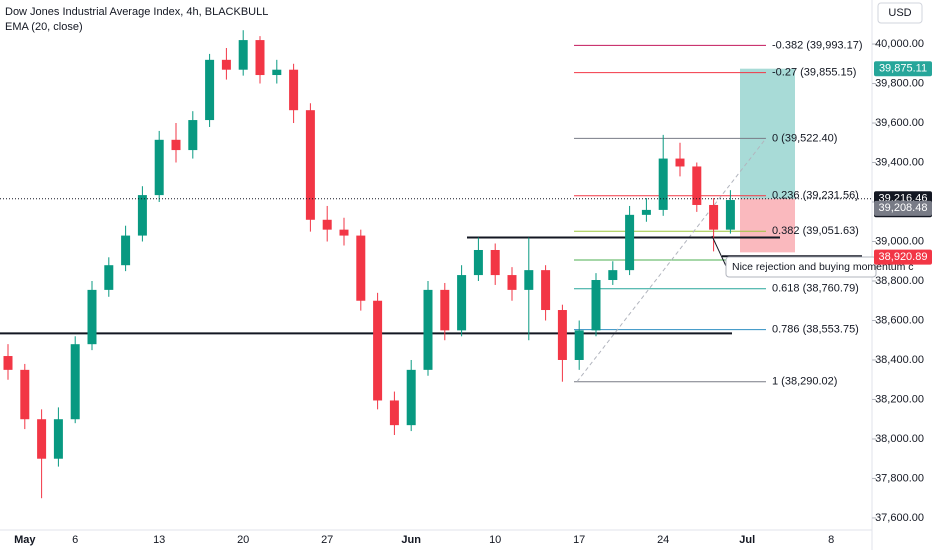 The height and width of the screenshot is (550, 932). I want to click on fib-label: 0.236 (39,231.56), so click(815, 196).